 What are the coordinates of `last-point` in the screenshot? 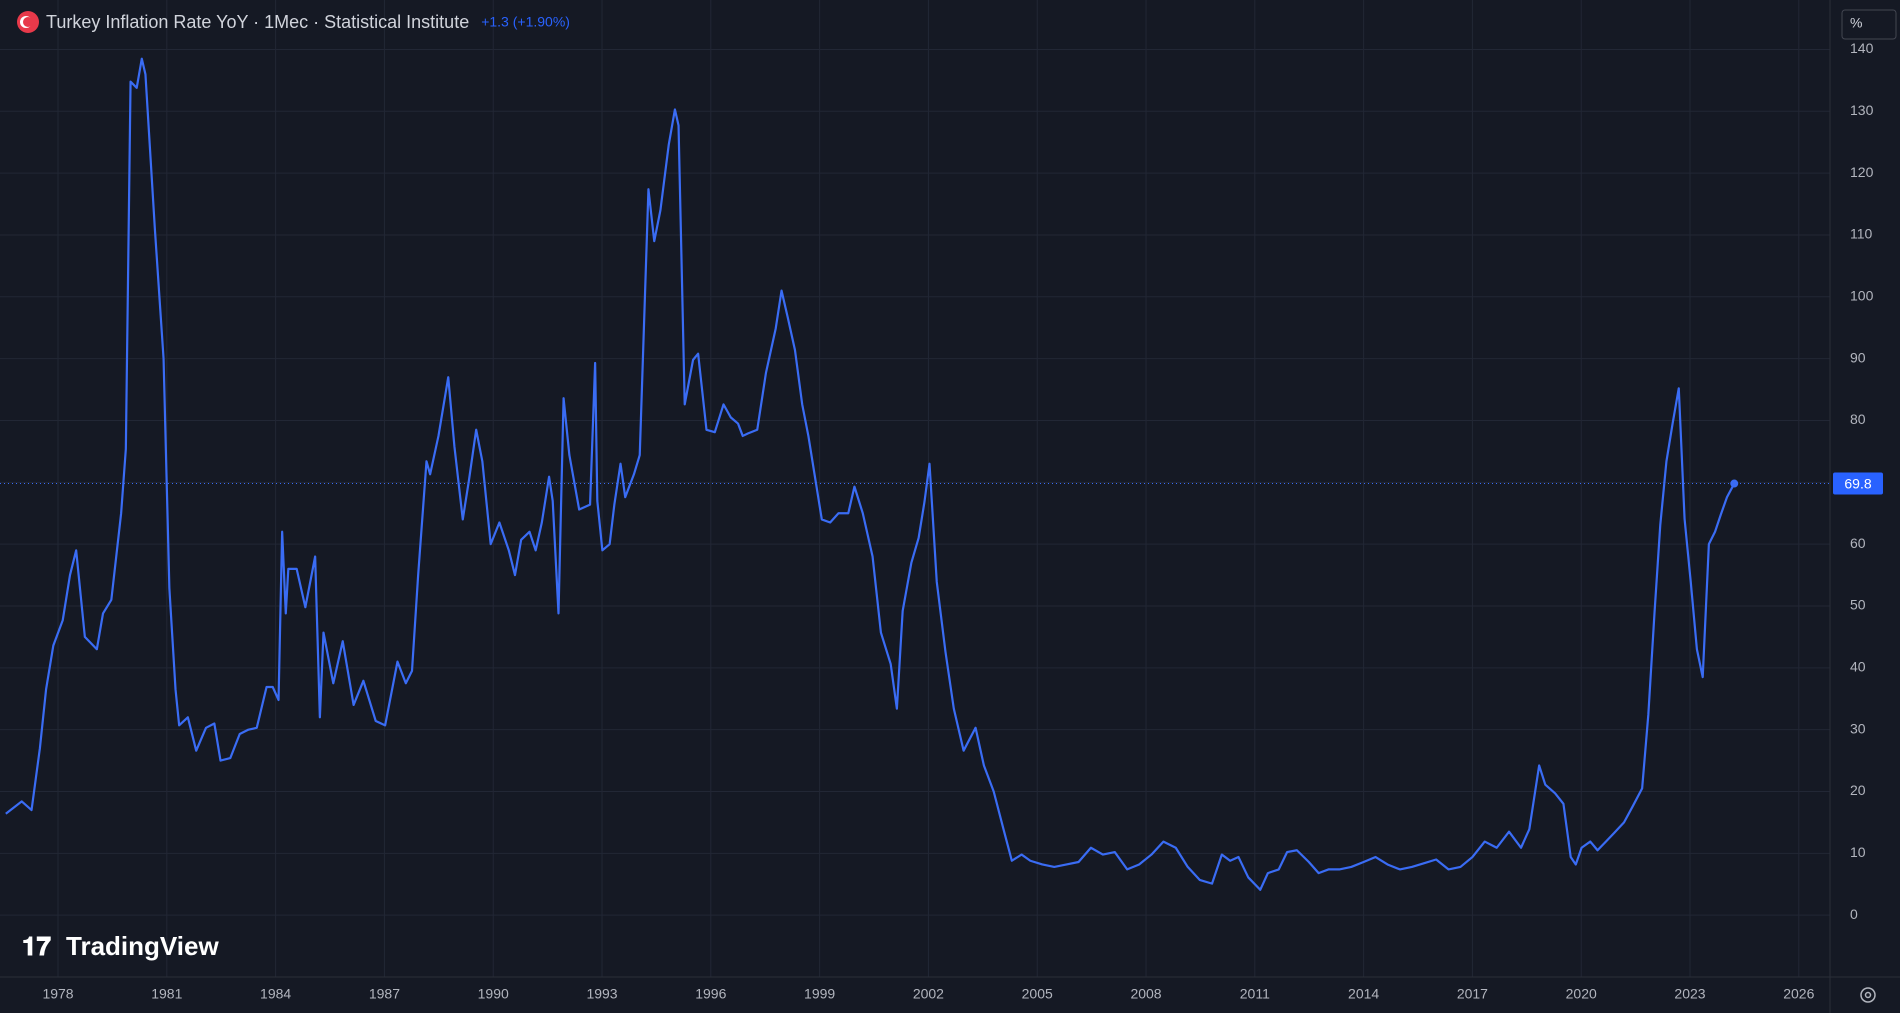 It's located at (1734, 483).